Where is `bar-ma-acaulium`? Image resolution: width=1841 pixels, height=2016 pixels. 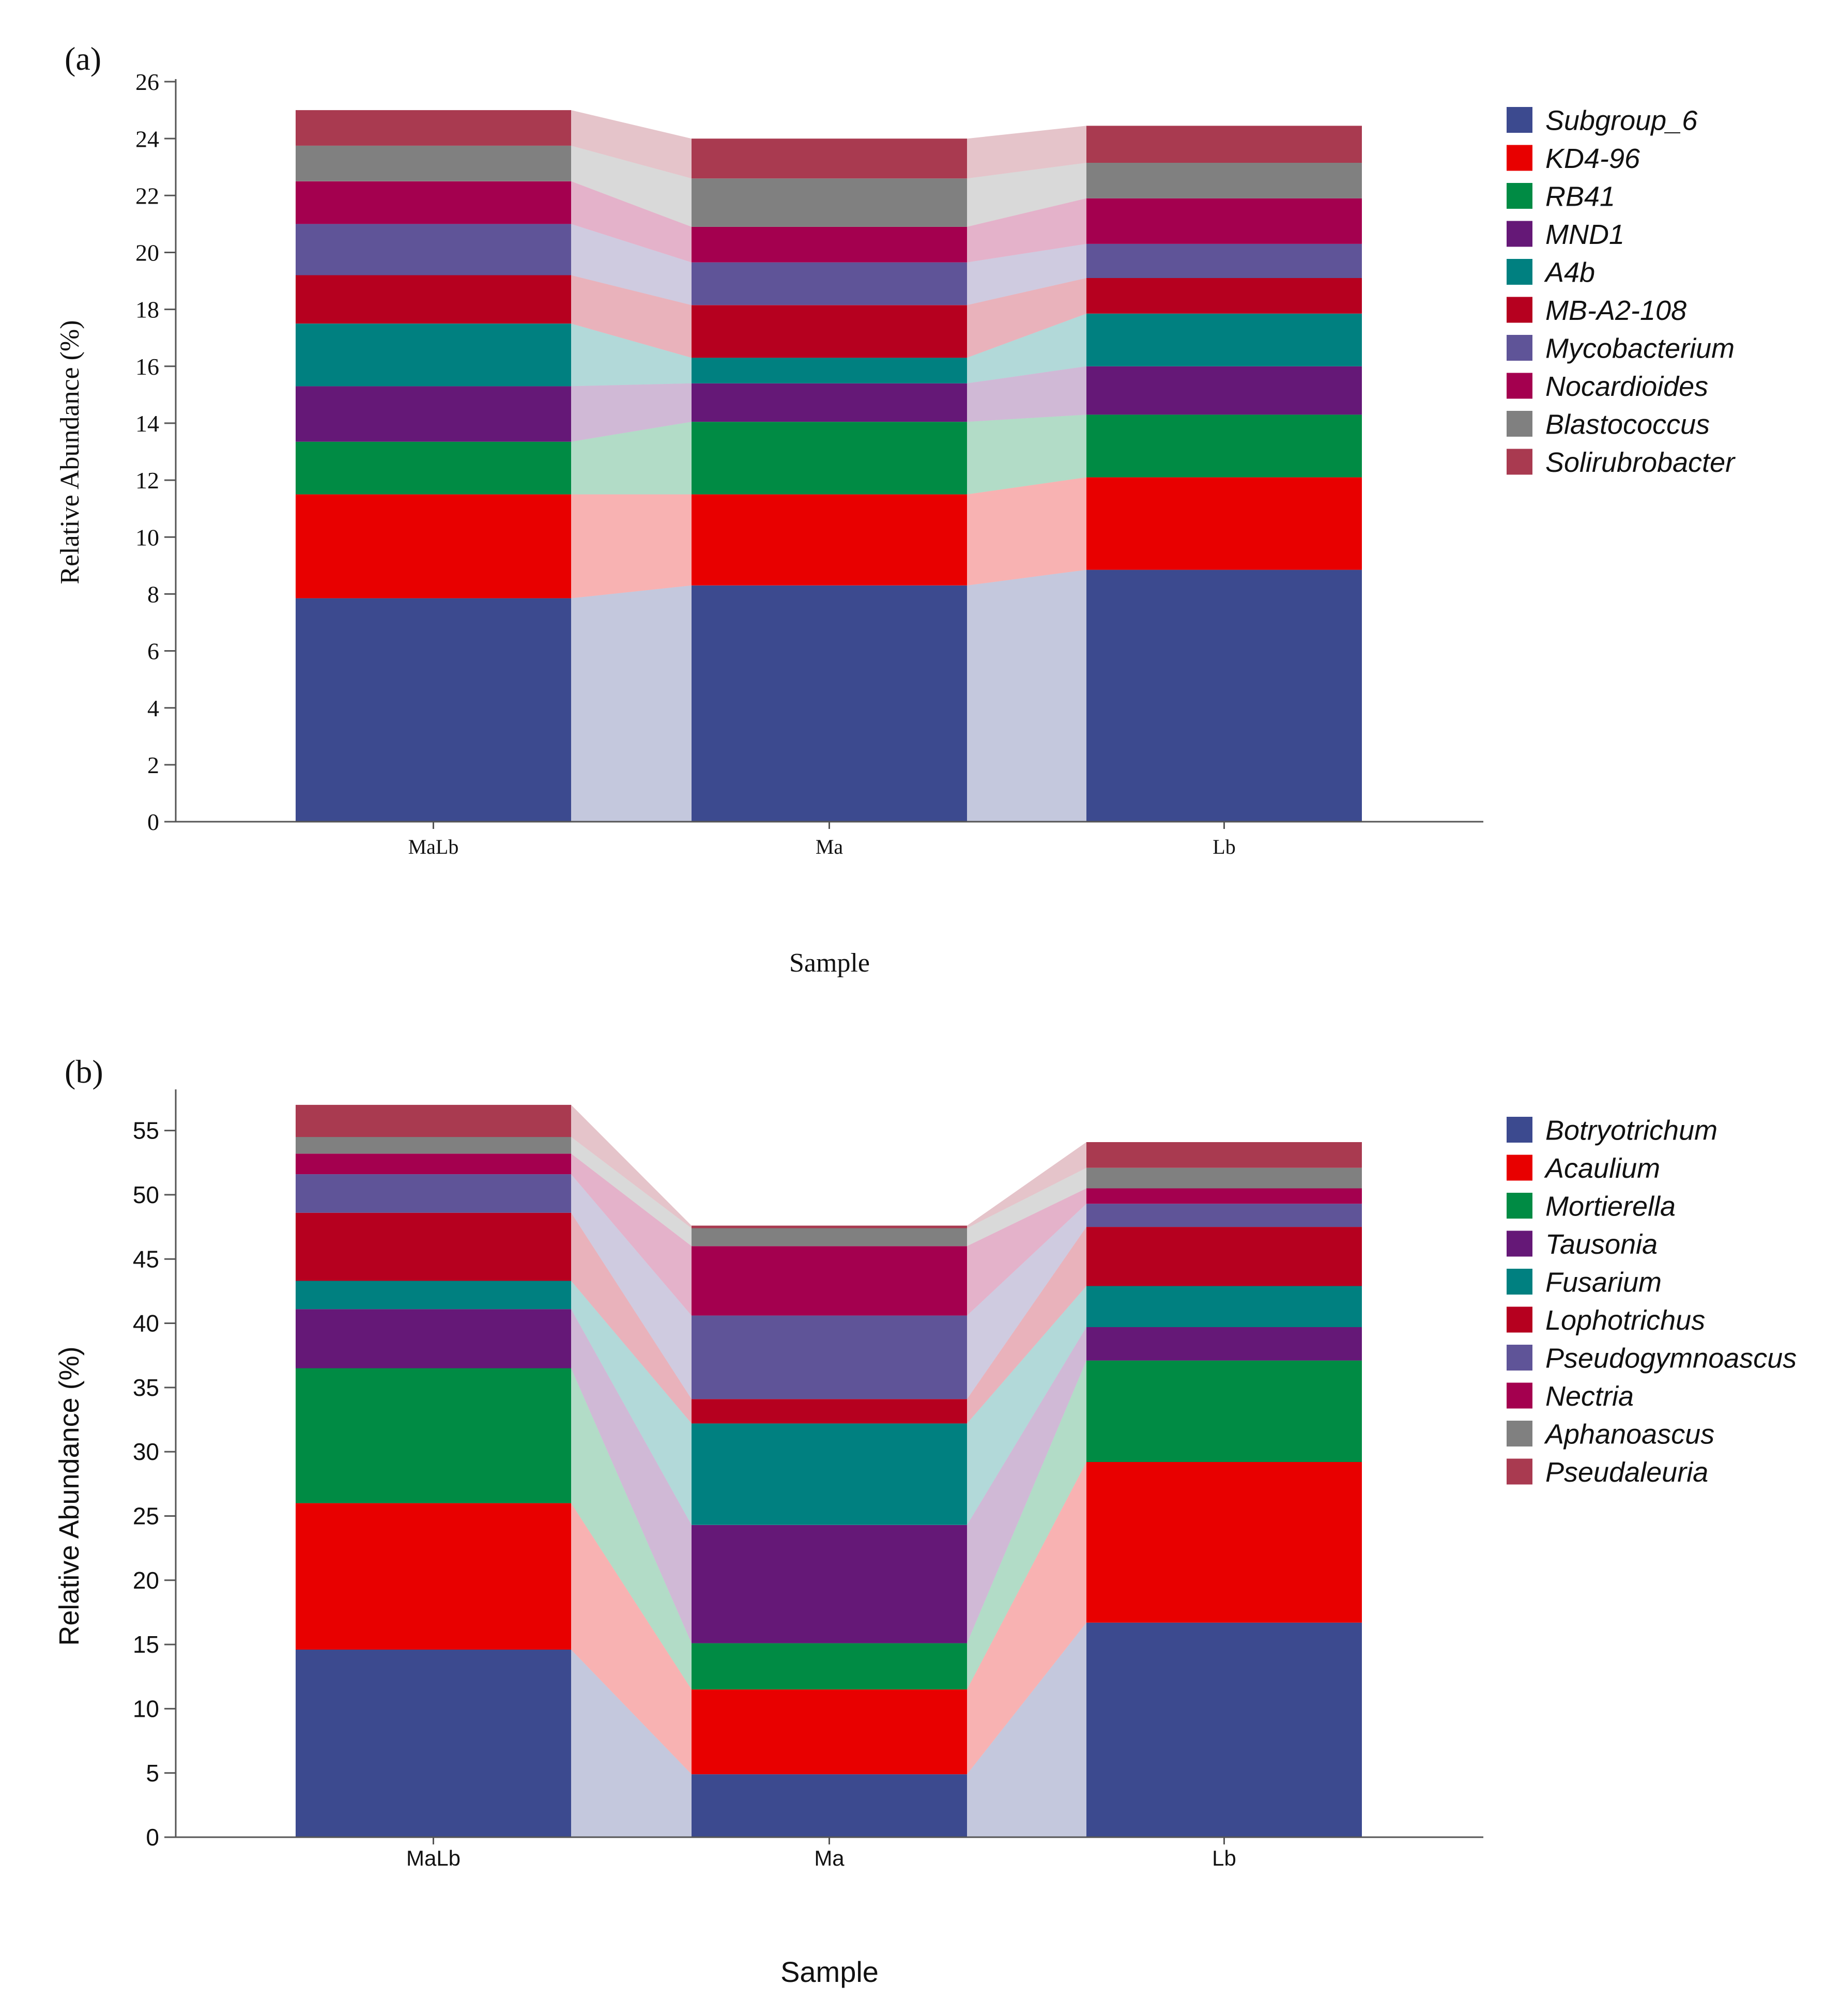
bar-ma-acaulium is located at coordinates (829, 1732).